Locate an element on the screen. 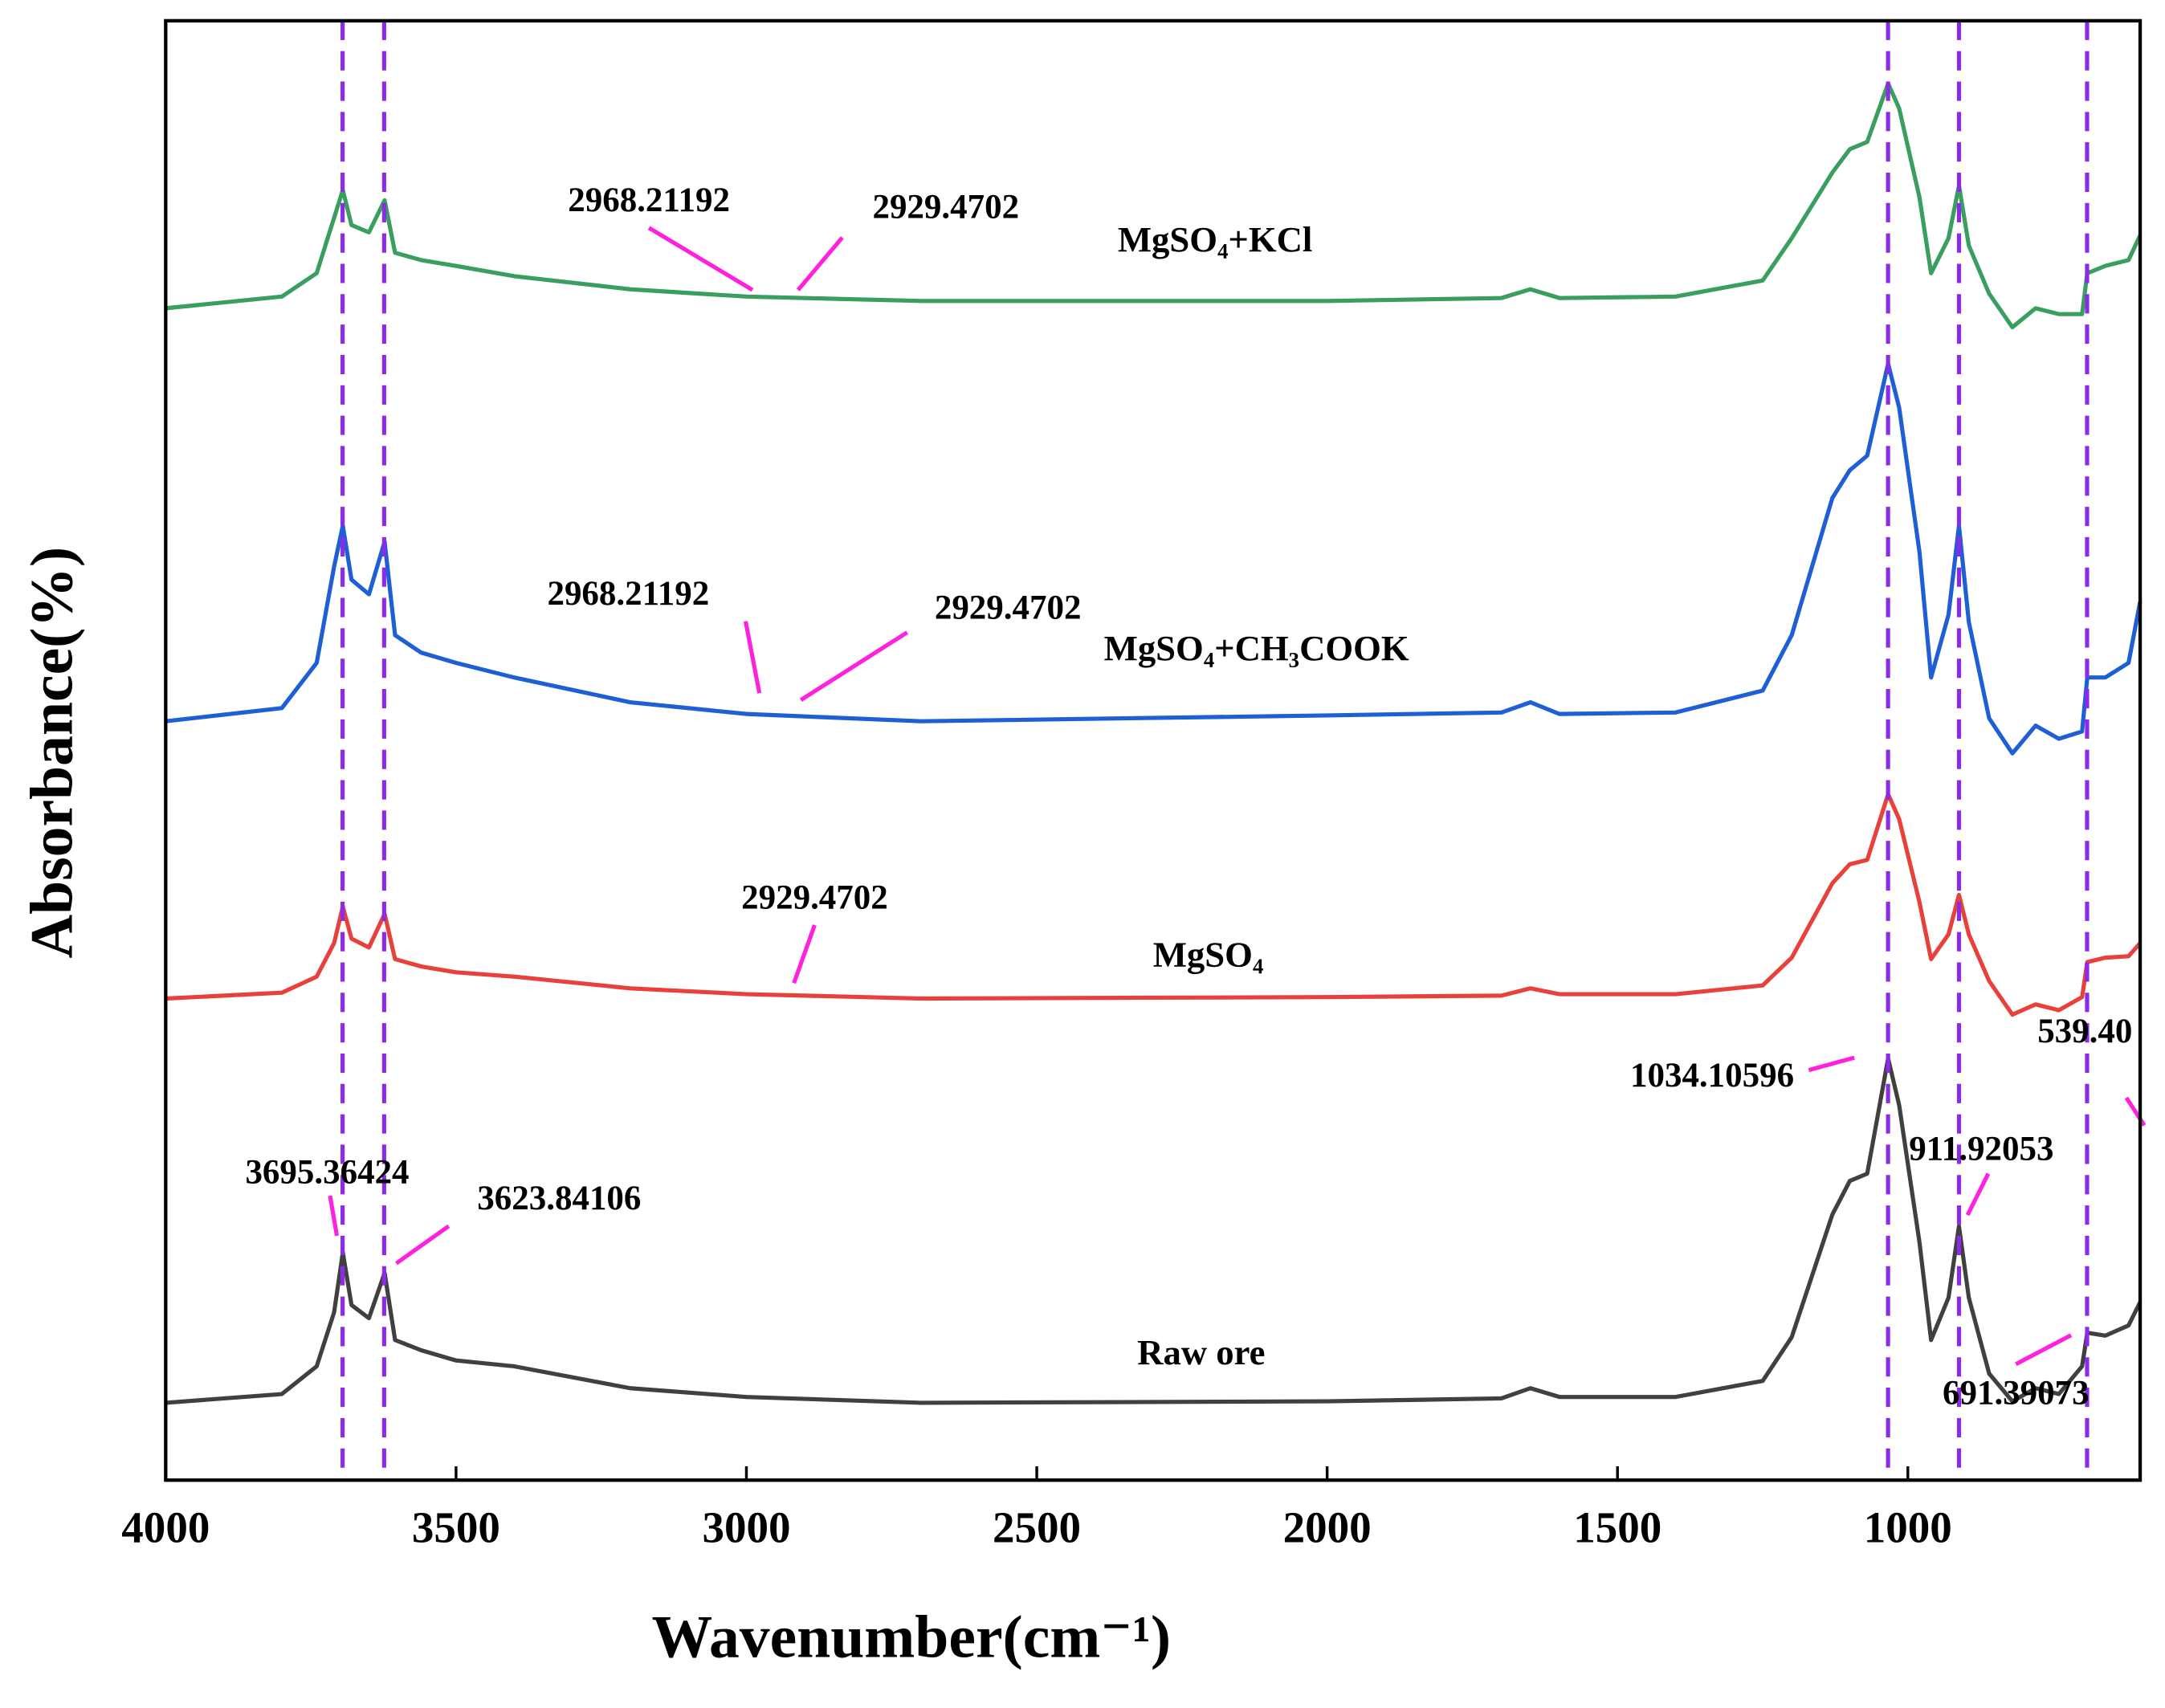 This screenshot has height=1708, width=2165. series-label: Raw ore is located at coordinates (1201, 1352).